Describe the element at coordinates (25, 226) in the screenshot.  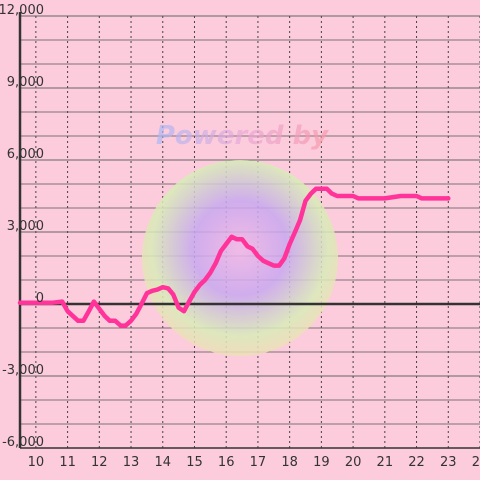
I see `y-tick-label: 3,000` at that location.